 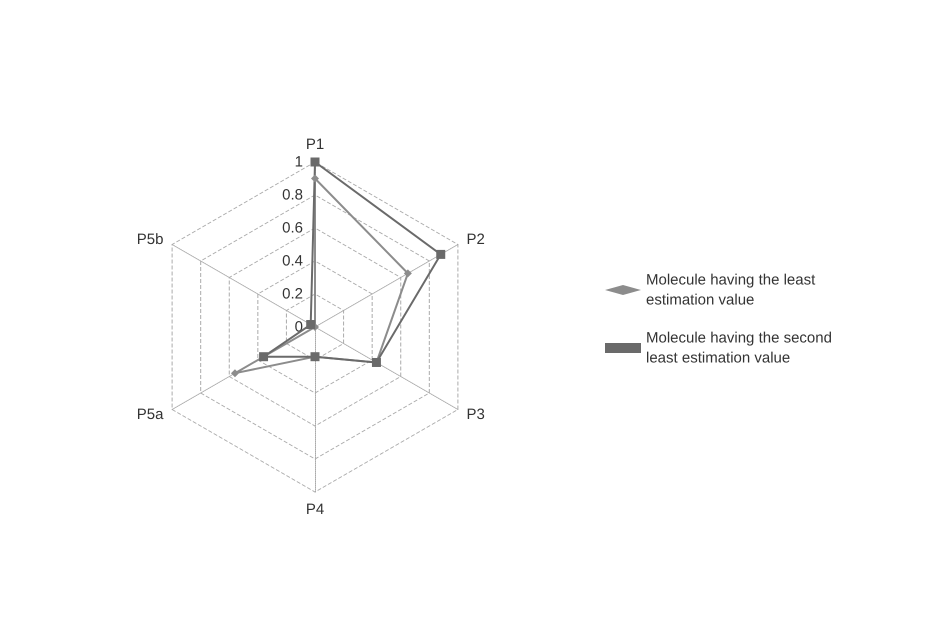 What do you see at coordinates (475, 239) in the screenshot?
I see `spoke-label: P2` at bounding box center [475, 239].